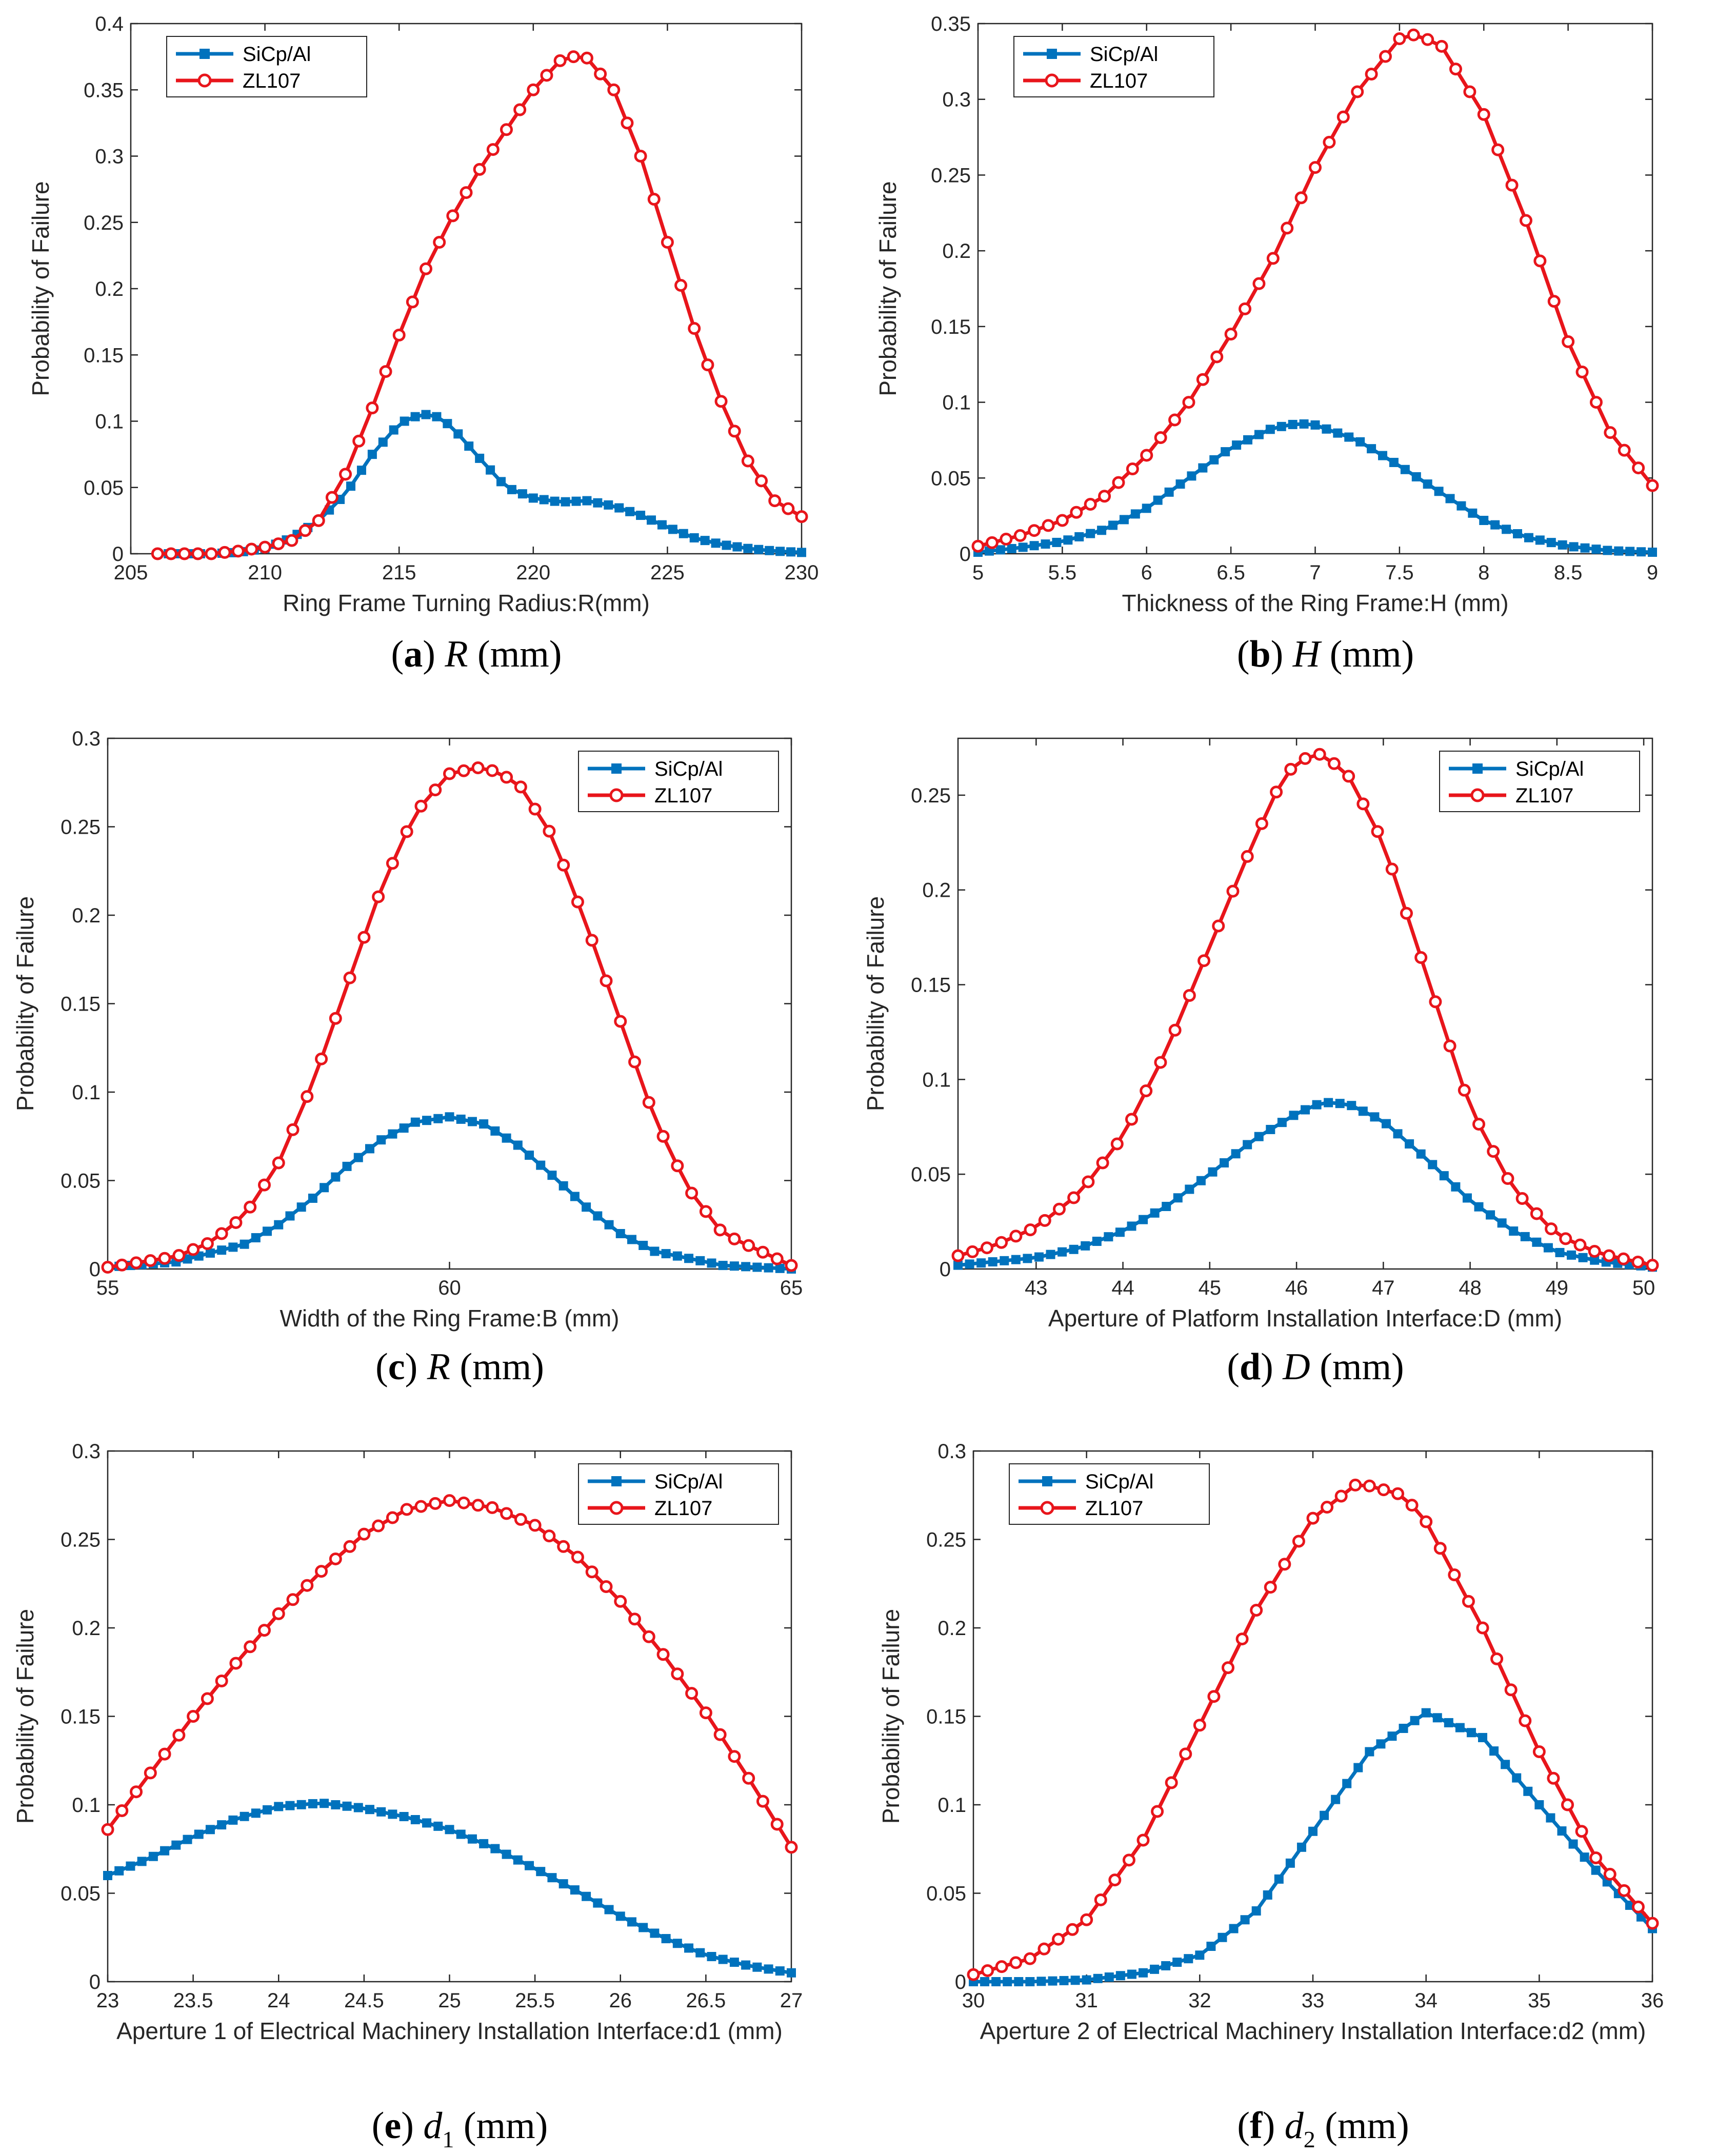  What do you see at coordinates (1294, 2126) in the screenshot?
I see `caption-symbol: d` at bounding box center [1294, 2126].